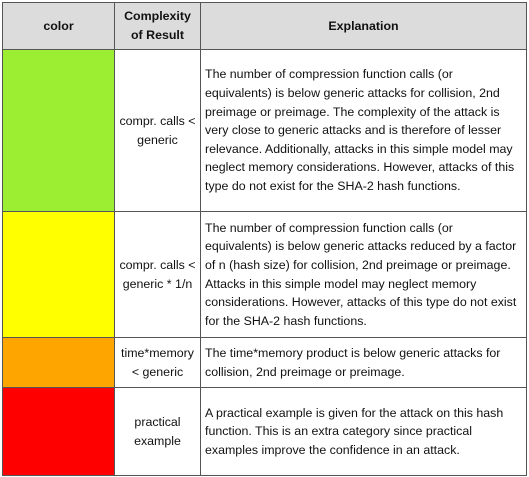 This screenshot has width=529, height=477. What do you see at coordinates (363, 26) in the screenshot?
I see `header-cell: Explanation` at bounding box center [363, 26].